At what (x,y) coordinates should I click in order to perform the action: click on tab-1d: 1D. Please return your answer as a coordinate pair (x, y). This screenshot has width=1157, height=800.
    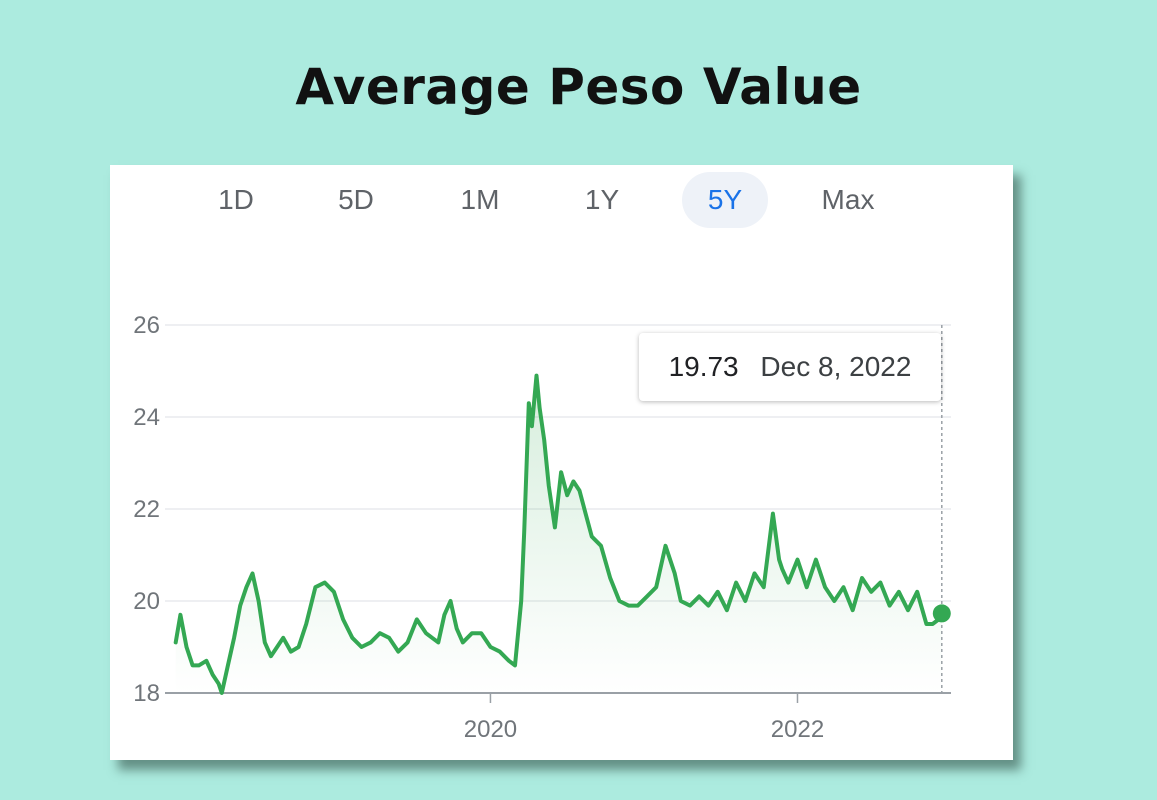
    Looking at the image, I should click on (236, 199).